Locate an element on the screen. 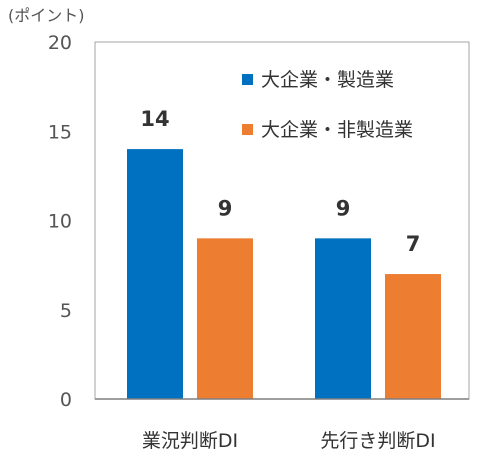 This screenshot has height=462, width=500. y-tick-label: 0 is located at coordinates (66, 400).